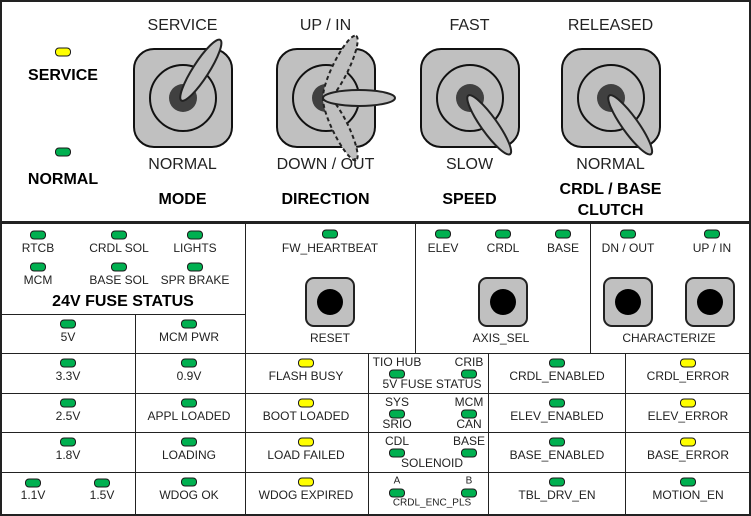 This screenshot has width=751, height=516. What do you see at coordinates (557, 416) in the screenshot?
I see `enabled-label: ELEV_ENABLED` at bounding box center [557, 416].